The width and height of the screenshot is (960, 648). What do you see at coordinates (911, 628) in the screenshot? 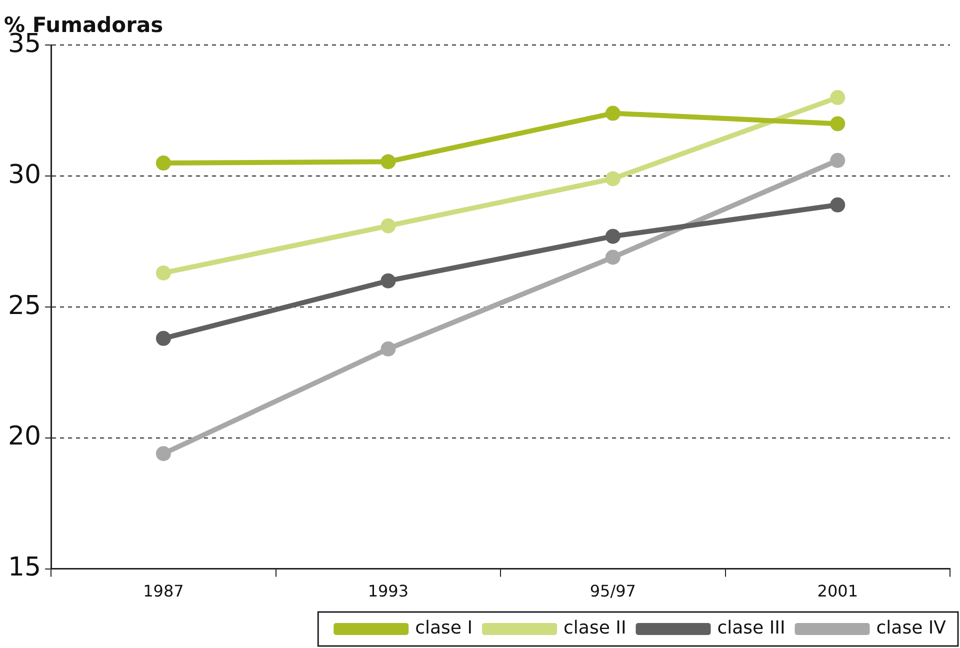
I see `legend-label: clase IV` at bounding box center [911, 628].